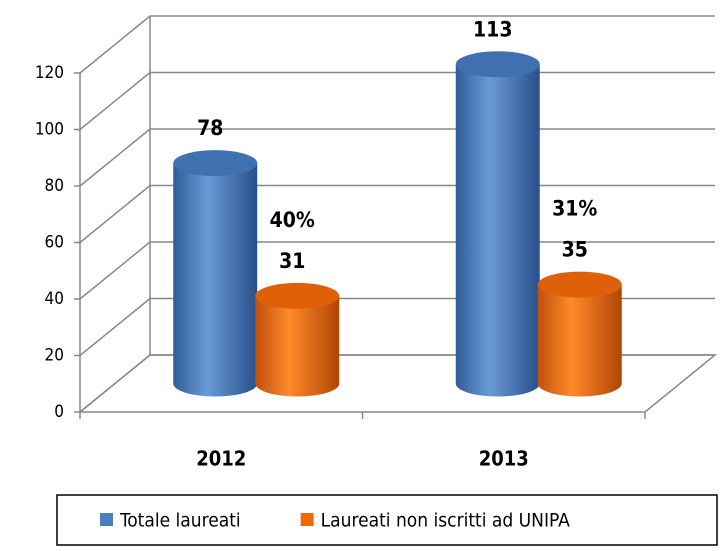  What do you see at coordinates (54, 186) in the screenshot?
I see `y-tick-label: 80` at bounding box center [54, 186].